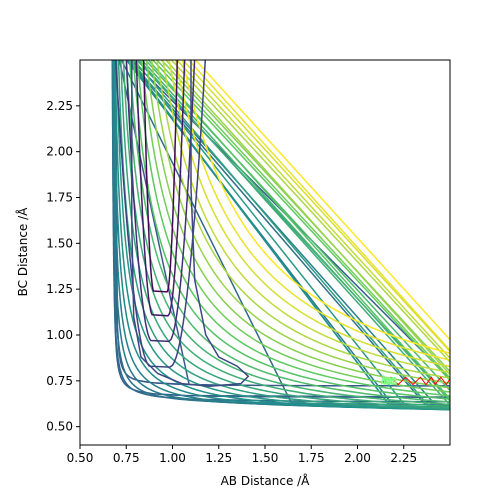 The width and height of the screenshot is (500, 500). What do you see at coordinates (172, 458) in the screenshot?
I see `x-tick-label: 1.00` at bounding box center [172, 458].